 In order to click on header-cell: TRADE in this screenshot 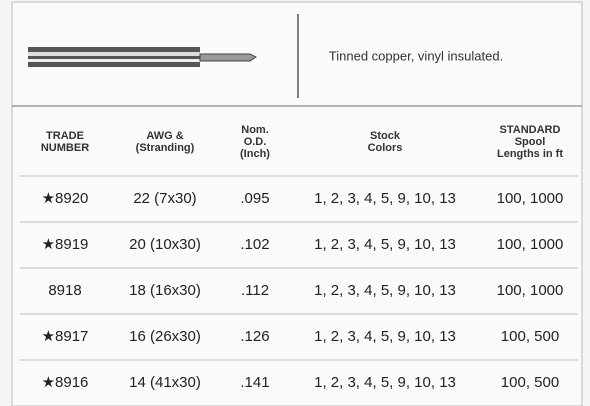, I will do `click(65, 136)`.